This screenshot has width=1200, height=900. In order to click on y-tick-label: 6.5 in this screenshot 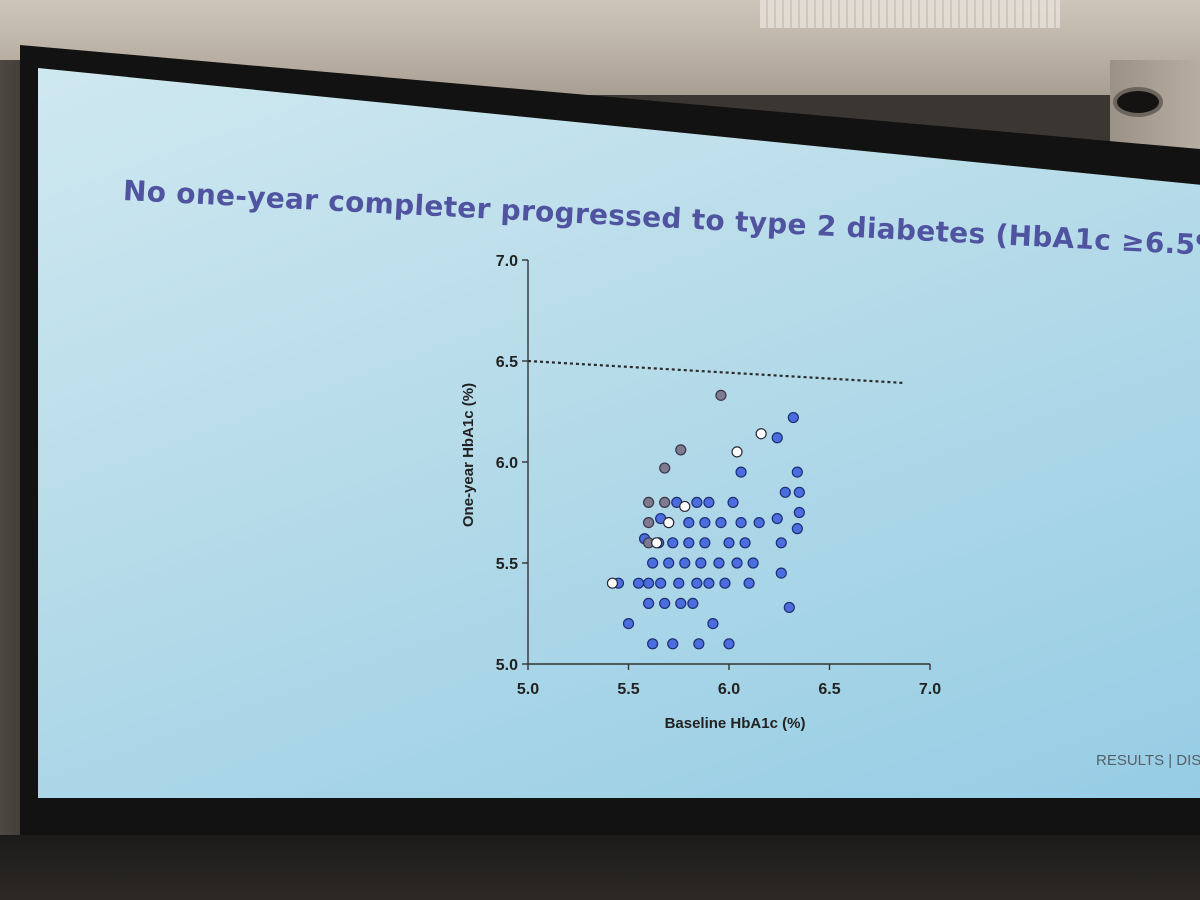, I will do `click(507, 362)`.